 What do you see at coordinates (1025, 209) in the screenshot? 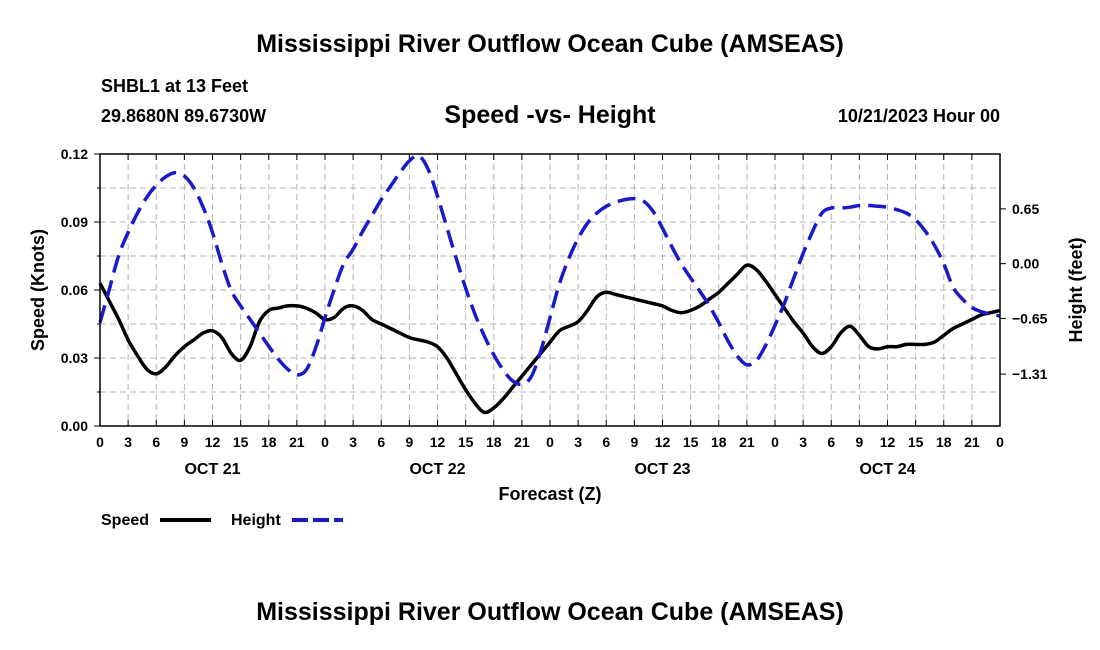
I see `y-right-tick-label: 0.65` at bounding box center [1025, 209].